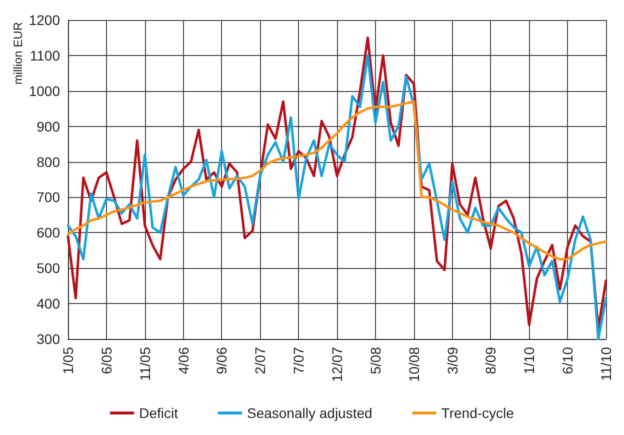 Image resolution: width=624 pixels, height=435 pixels. What do you see at coordinates (48, 304) in the screenshot?
I see `y-tick-label: 400` at bounding box center [48, 304].